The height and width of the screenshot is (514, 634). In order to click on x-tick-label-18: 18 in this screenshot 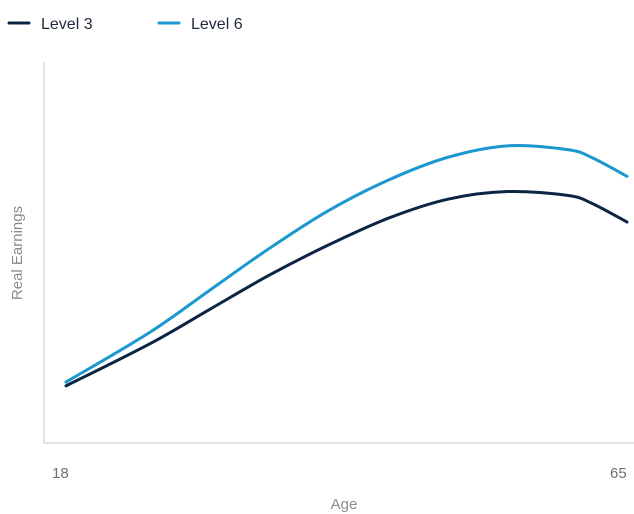, I will do `click(60, 473)`.